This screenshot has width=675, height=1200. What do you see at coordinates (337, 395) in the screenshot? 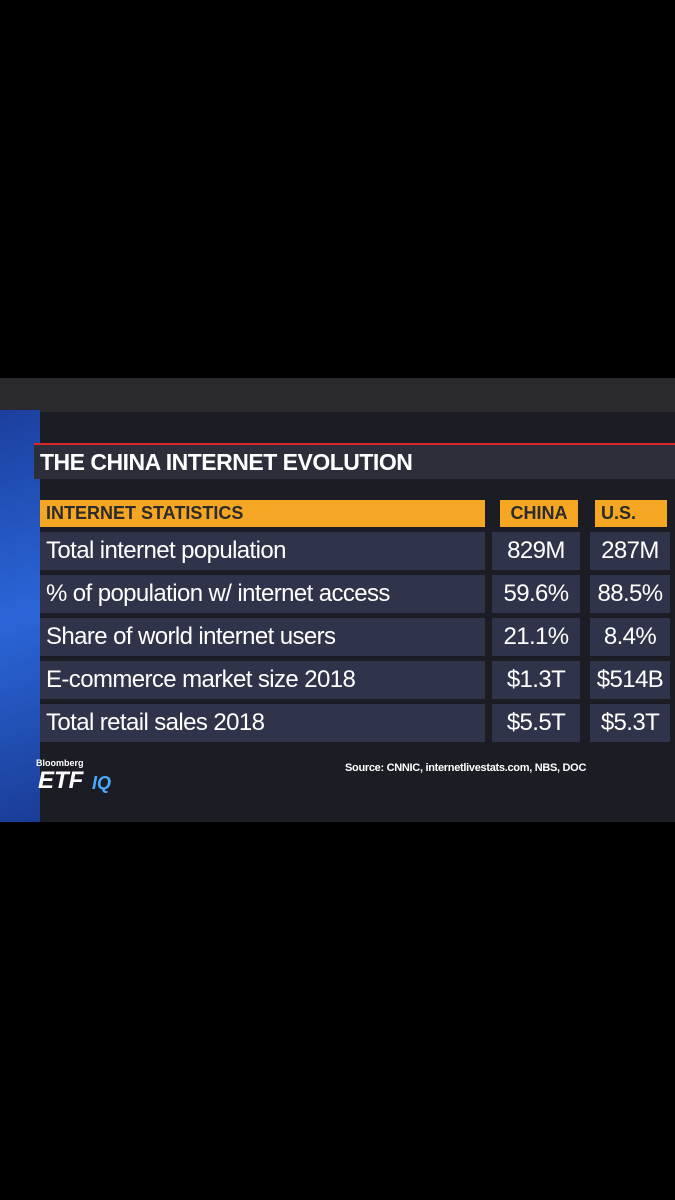
I see `screen-top-band` at bounding box center [337, 395].